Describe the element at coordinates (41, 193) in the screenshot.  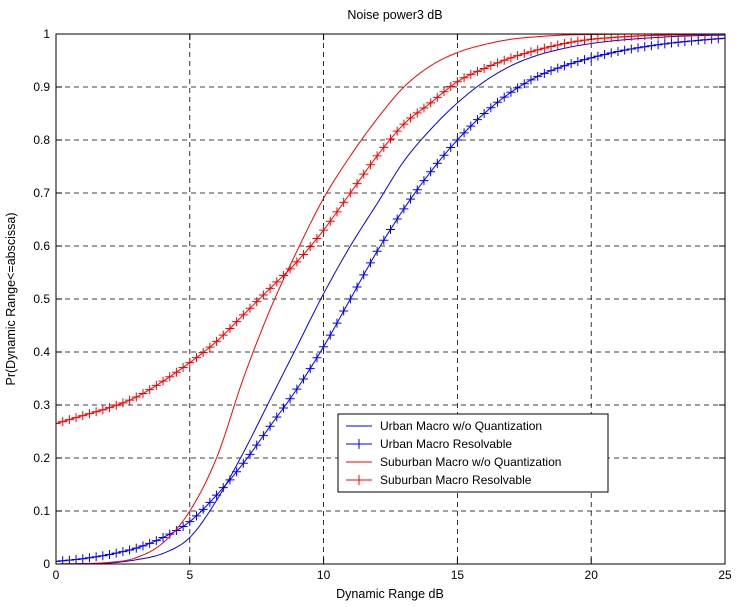
I see `y-tick-label: 0.7` at that location.